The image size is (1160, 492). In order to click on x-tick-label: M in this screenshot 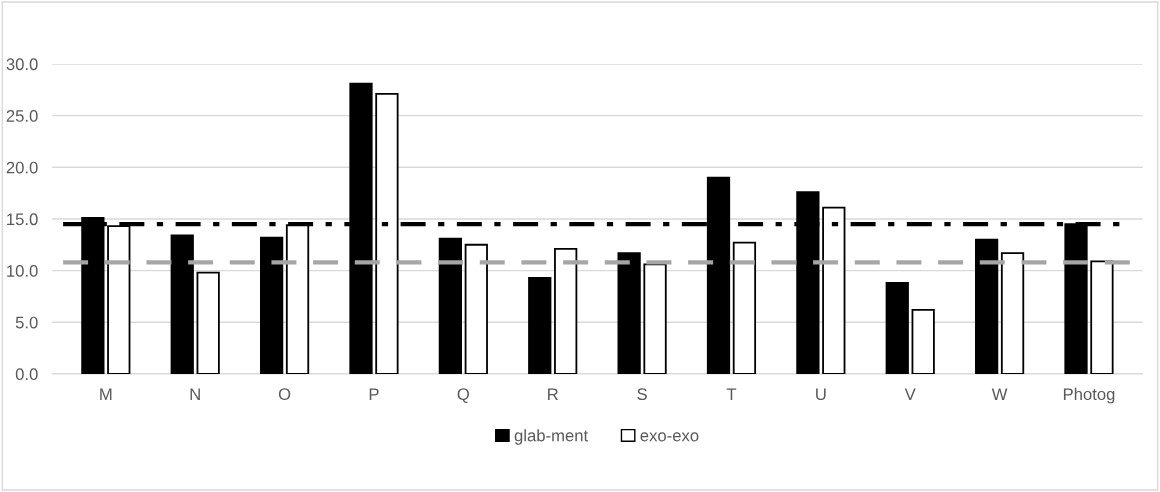, I will do `click(106, 394)`.